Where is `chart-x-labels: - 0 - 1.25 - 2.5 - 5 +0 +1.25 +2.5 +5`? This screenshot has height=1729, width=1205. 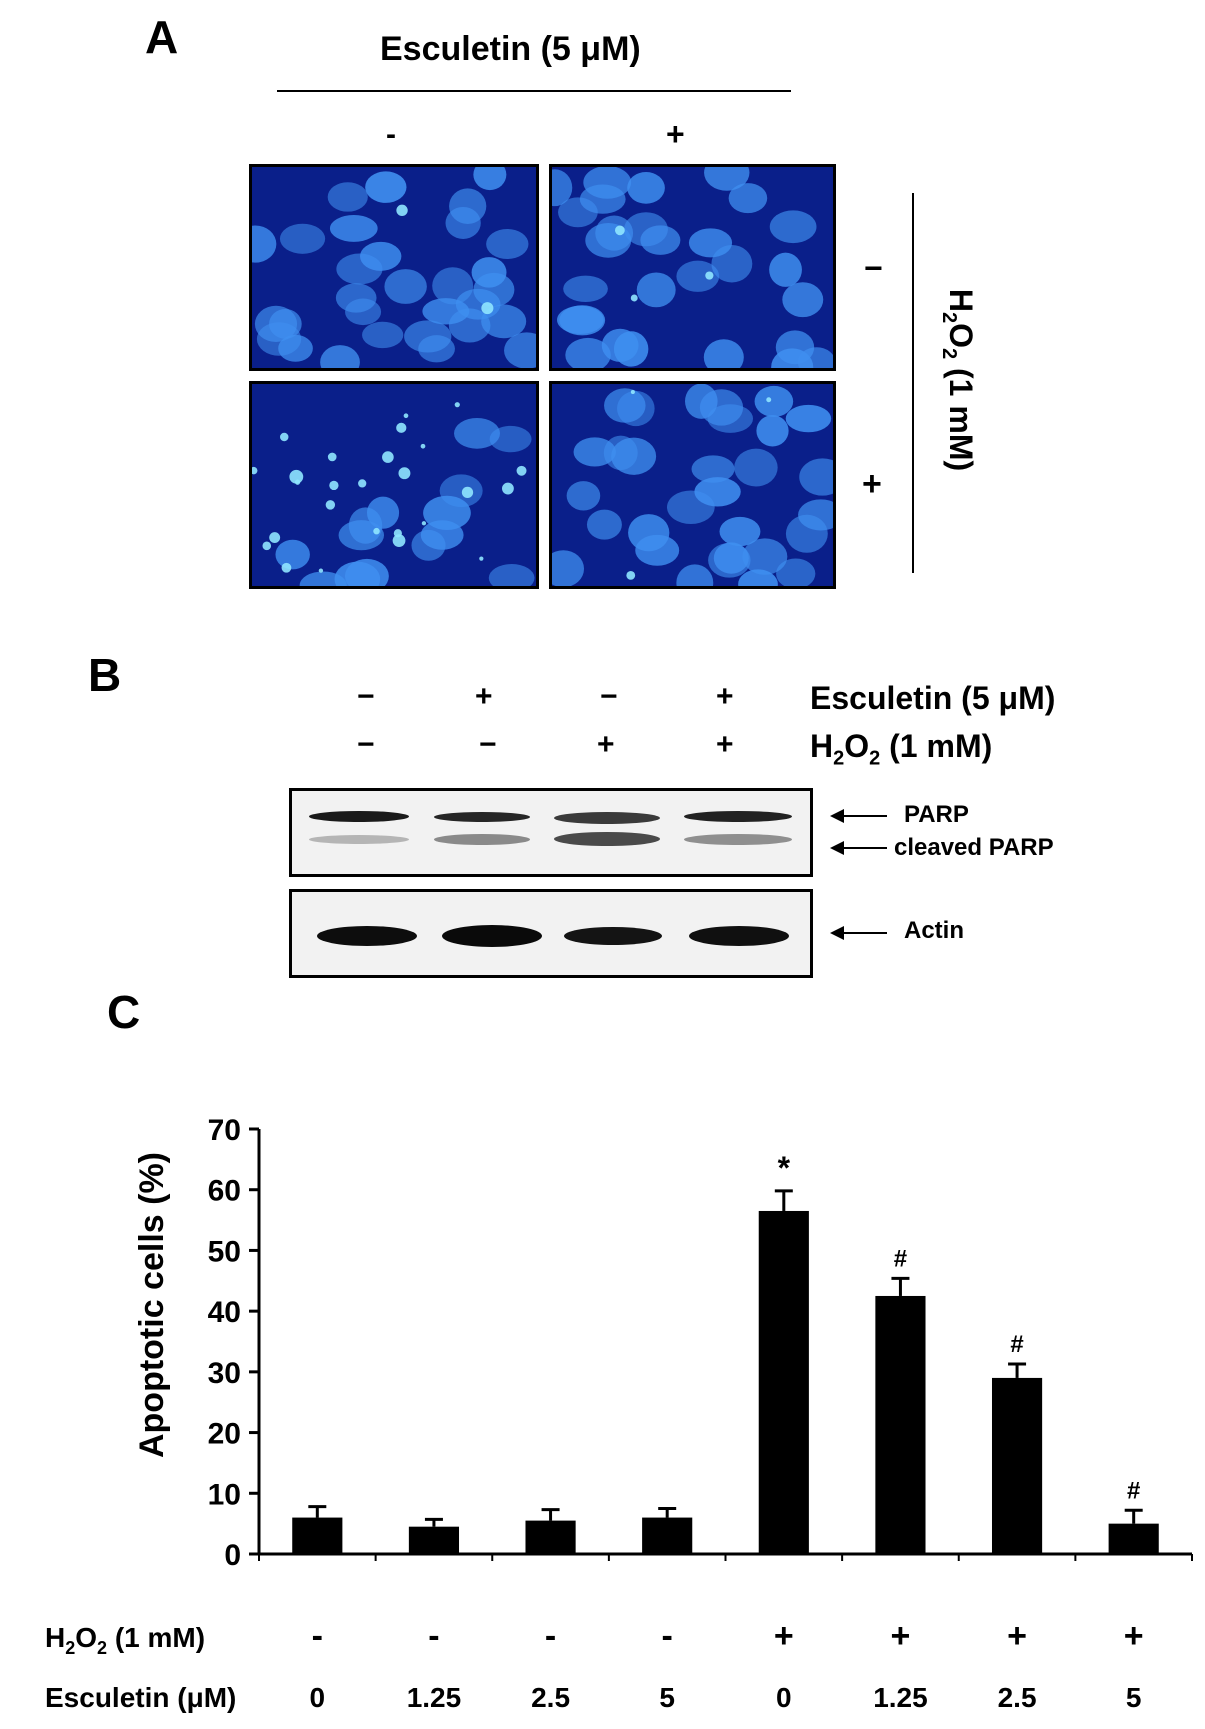 chart-x-labels: - 0 - 1.25 - 2.5 - 5 +0 +1.25 +2.5 +5 is located at coordinates (727, 1665).